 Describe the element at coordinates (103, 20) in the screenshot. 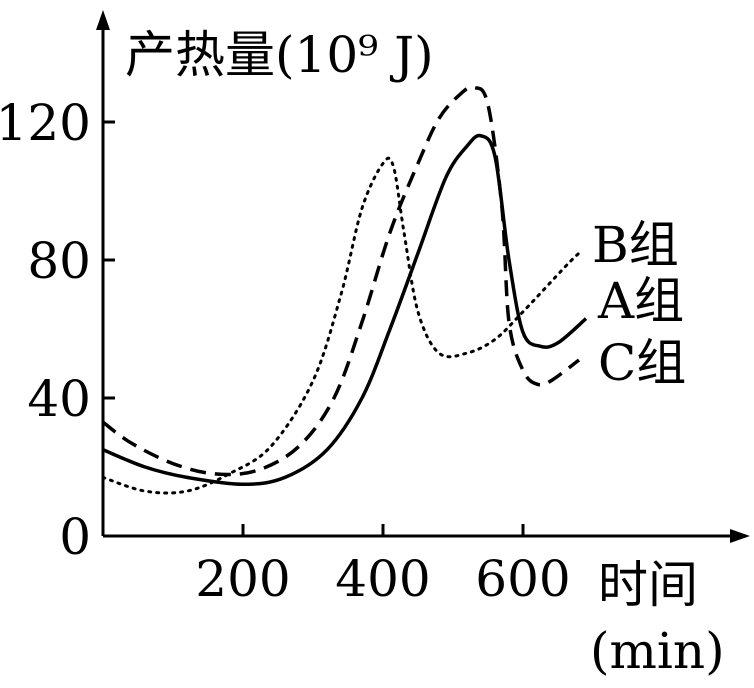

I see `y-axis-arrow` at that location.